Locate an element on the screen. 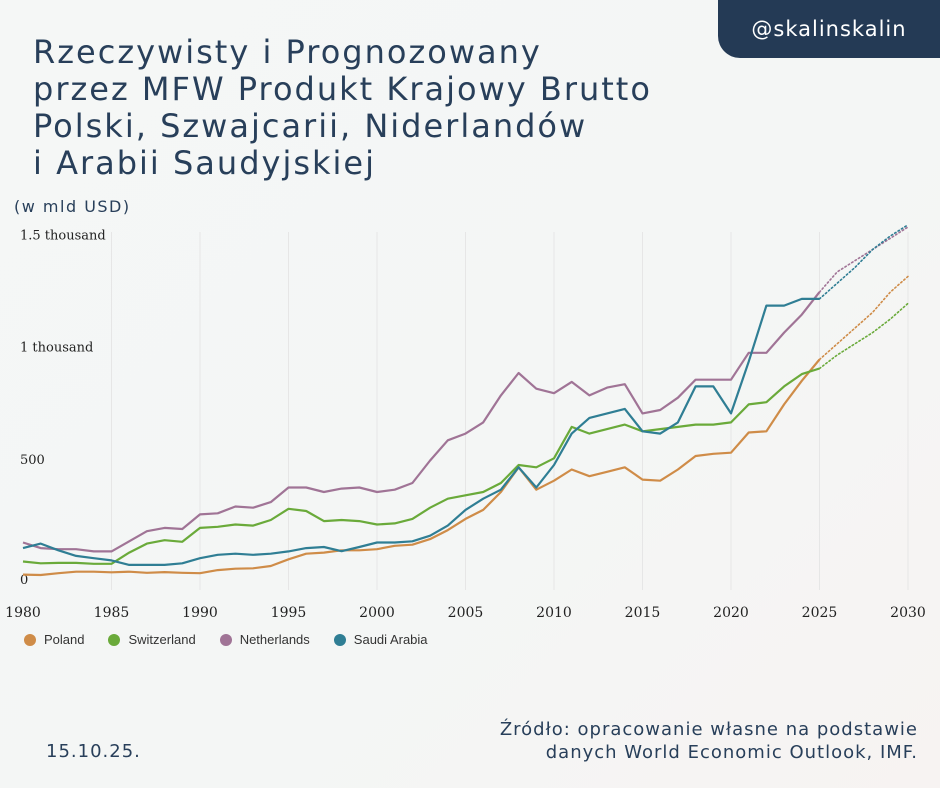 The width and height of the screenshot is (940, 788). x-tick-label: 2010 is located at coordinates (554, 613).